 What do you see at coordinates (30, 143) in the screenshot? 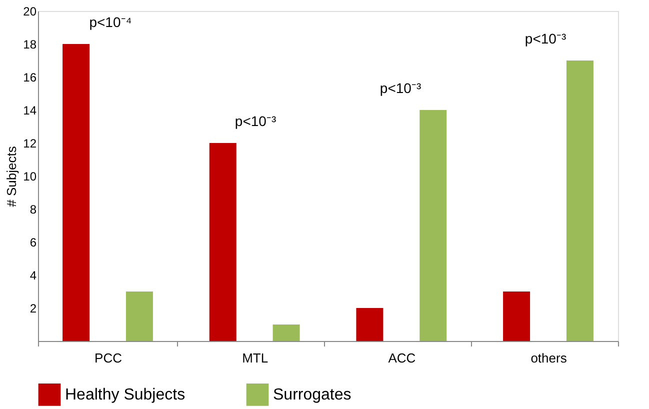
I see `y-tick-label: 12` at bounding box center [30, 143].